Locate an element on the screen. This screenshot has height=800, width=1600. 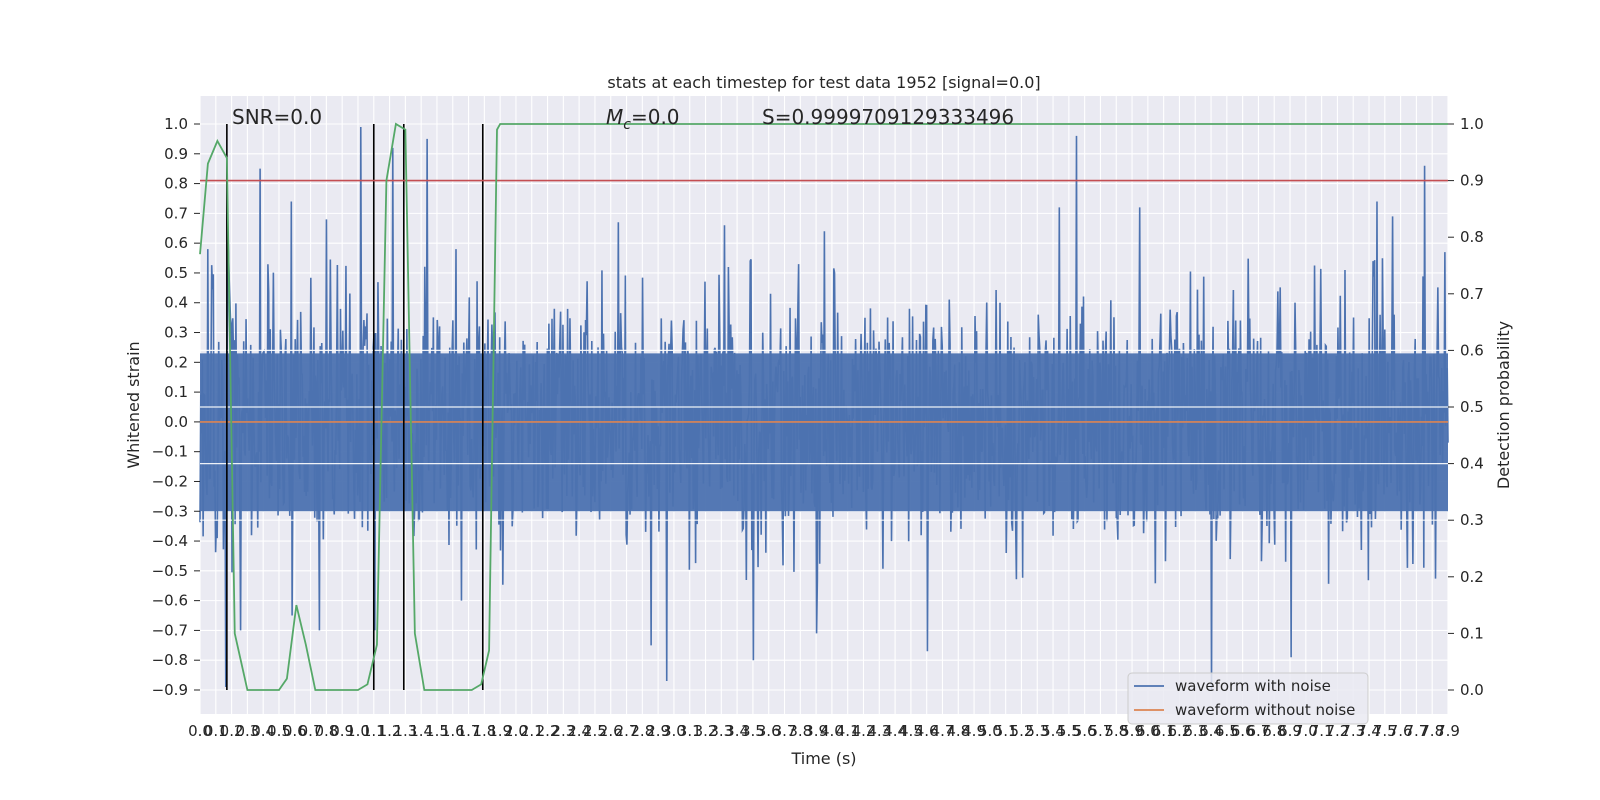
annotation-mc-value: =0.0 is located at coordinates (655, 117).